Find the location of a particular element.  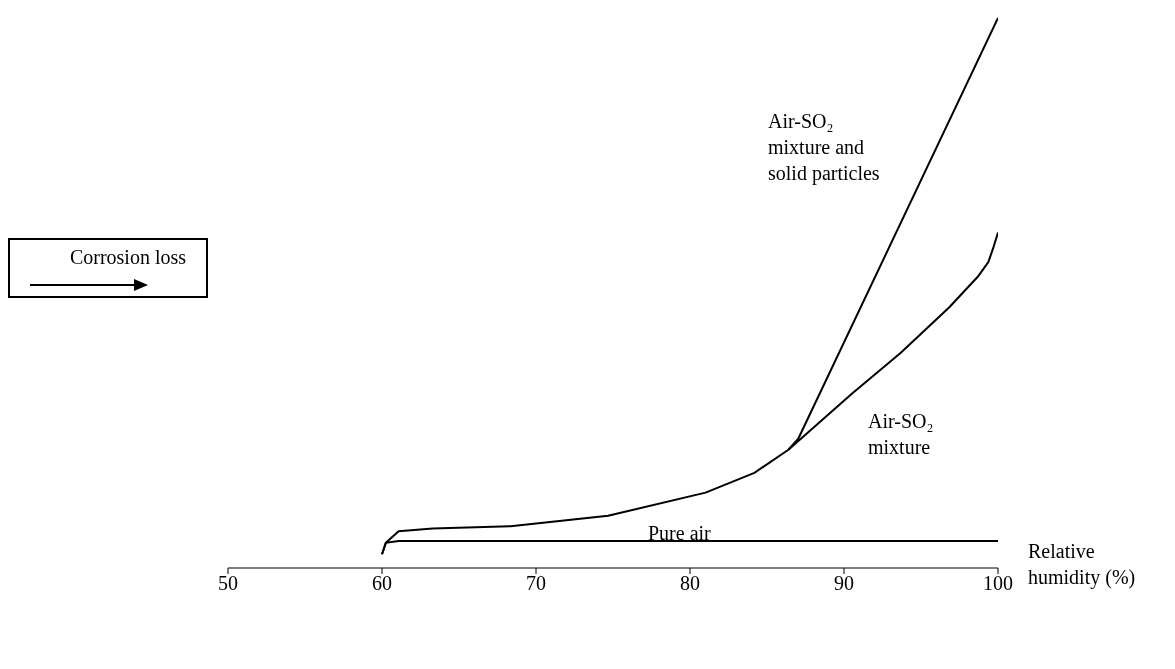

x-tick-label: 90 is located at coordinates (844, 583).